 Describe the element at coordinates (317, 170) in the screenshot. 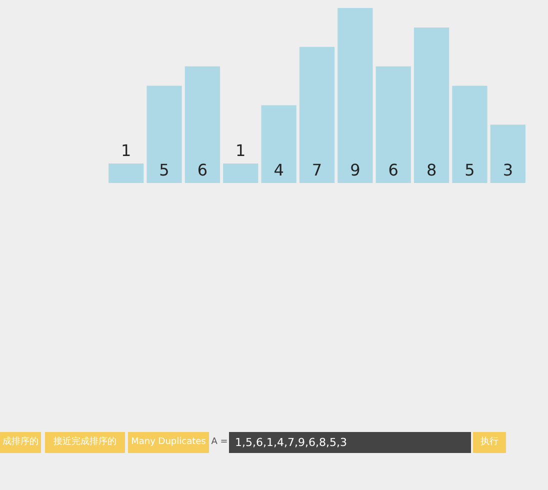

I see `data-label: 7` at that location.